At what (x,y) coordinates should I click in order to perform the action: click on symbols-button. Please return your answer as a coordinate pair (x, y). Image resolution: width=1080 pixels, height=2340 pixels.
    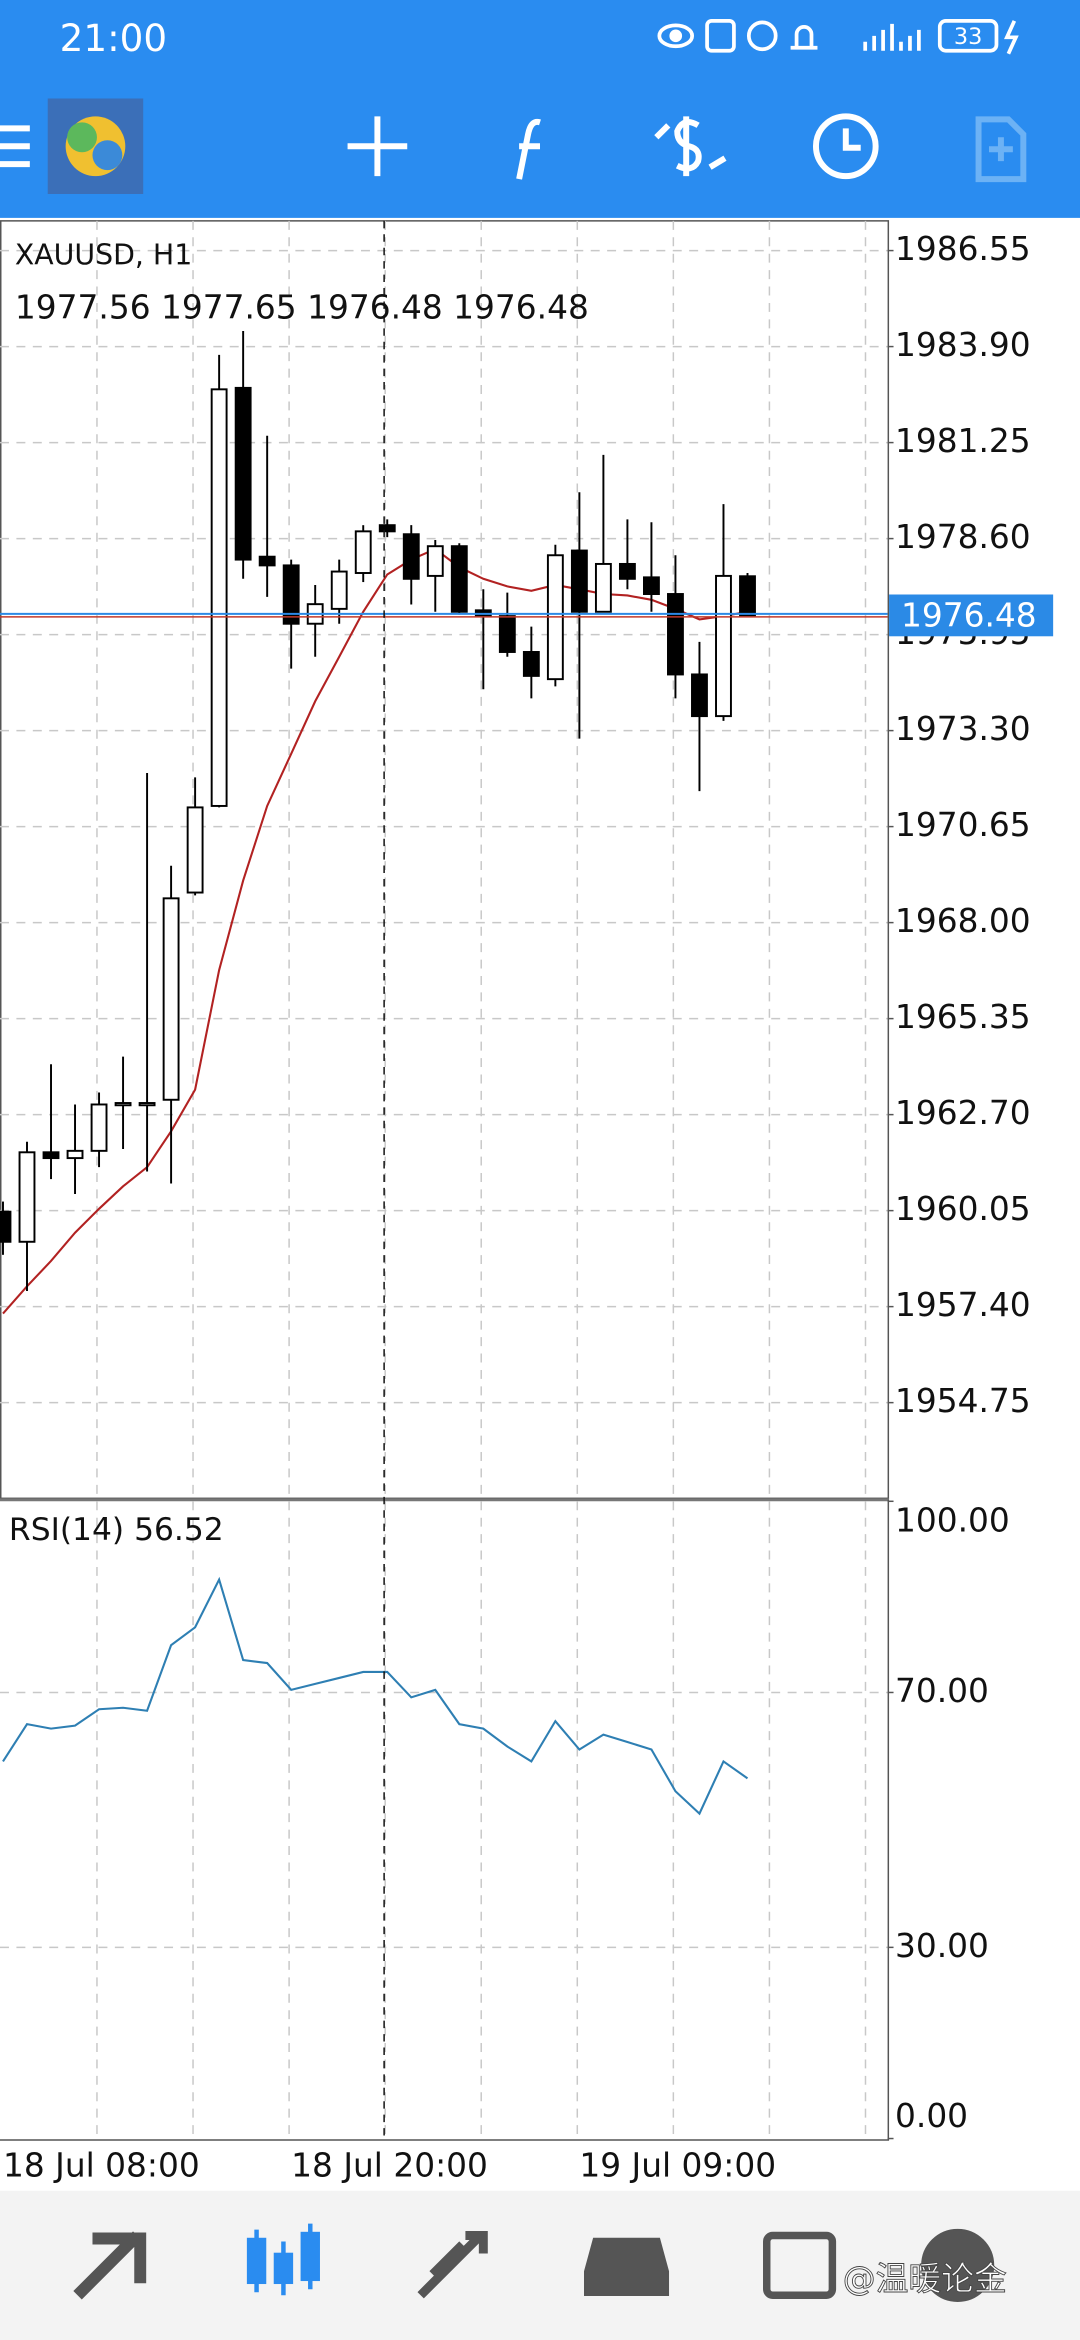
    Looking at the image, I should click on (690, 146).